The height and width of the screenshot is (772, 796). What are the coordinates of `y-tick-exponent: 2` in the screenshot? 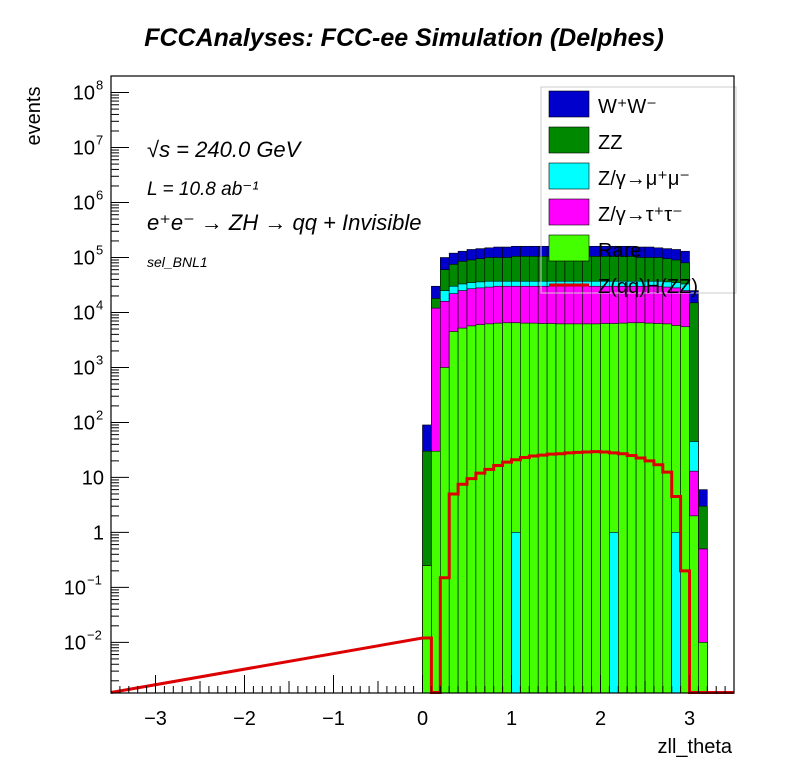 It's located at (99, 414).